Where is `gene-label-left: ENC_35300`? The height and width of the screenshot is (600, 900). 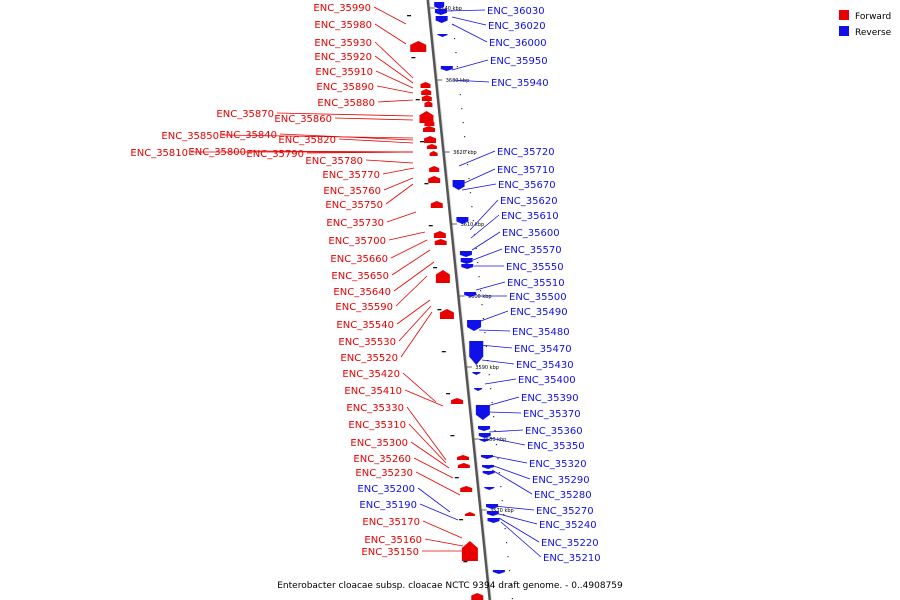
gene-label-left: ENC_35300 is located at coordinates (379, 443).